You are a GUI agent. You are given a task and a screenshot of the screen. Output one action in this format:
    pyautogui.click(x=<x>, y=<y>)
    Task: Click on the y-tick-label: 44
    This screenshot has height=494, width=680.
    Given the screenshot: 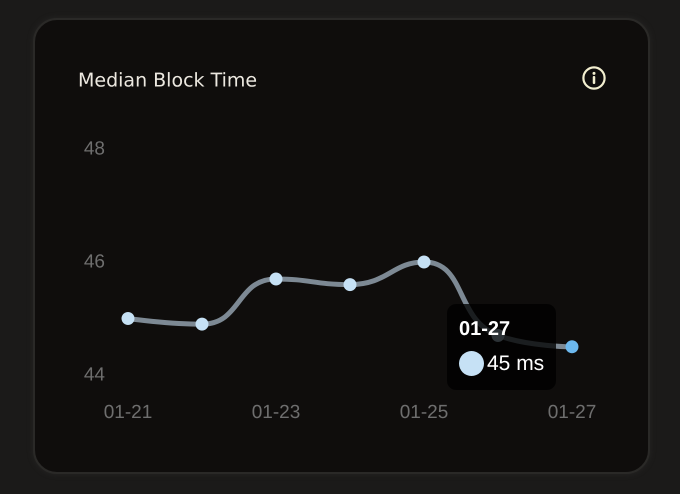 What is the action you would take?
    pyautogui.click(x=95, y=375)
    